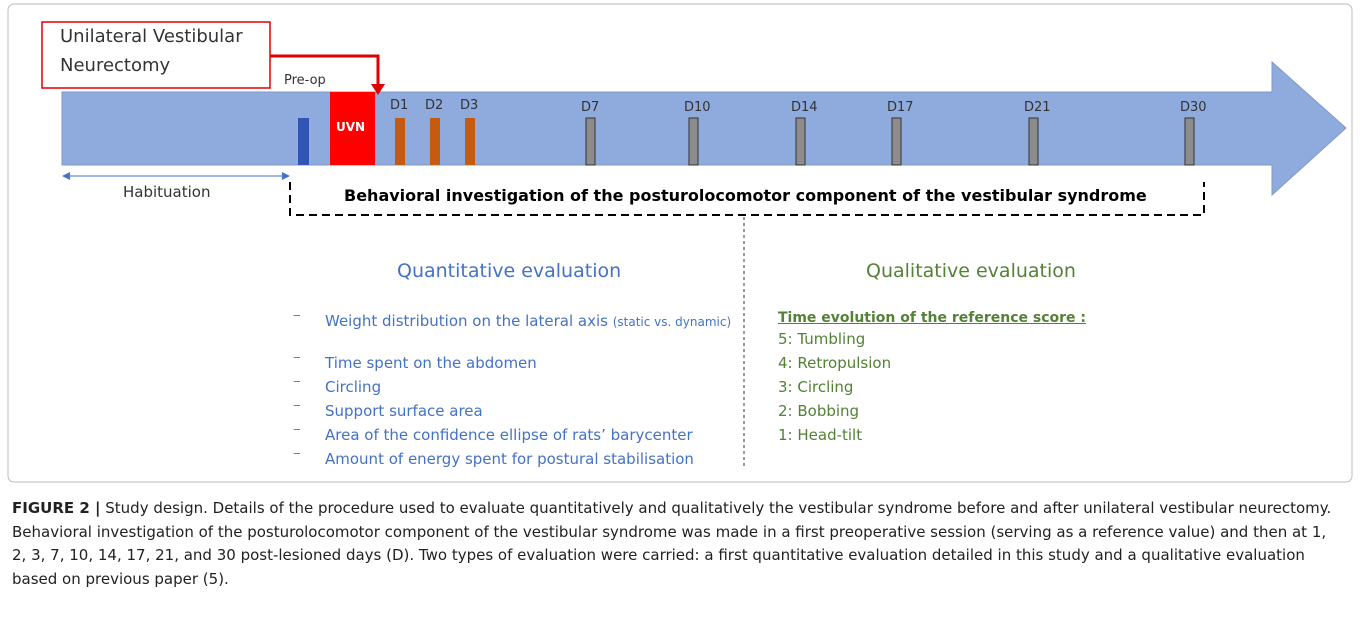  Describe the element at coordinates (466, 321) in the screenshot. I see `item-text: Weight distribution on the lateral axis` at that location.